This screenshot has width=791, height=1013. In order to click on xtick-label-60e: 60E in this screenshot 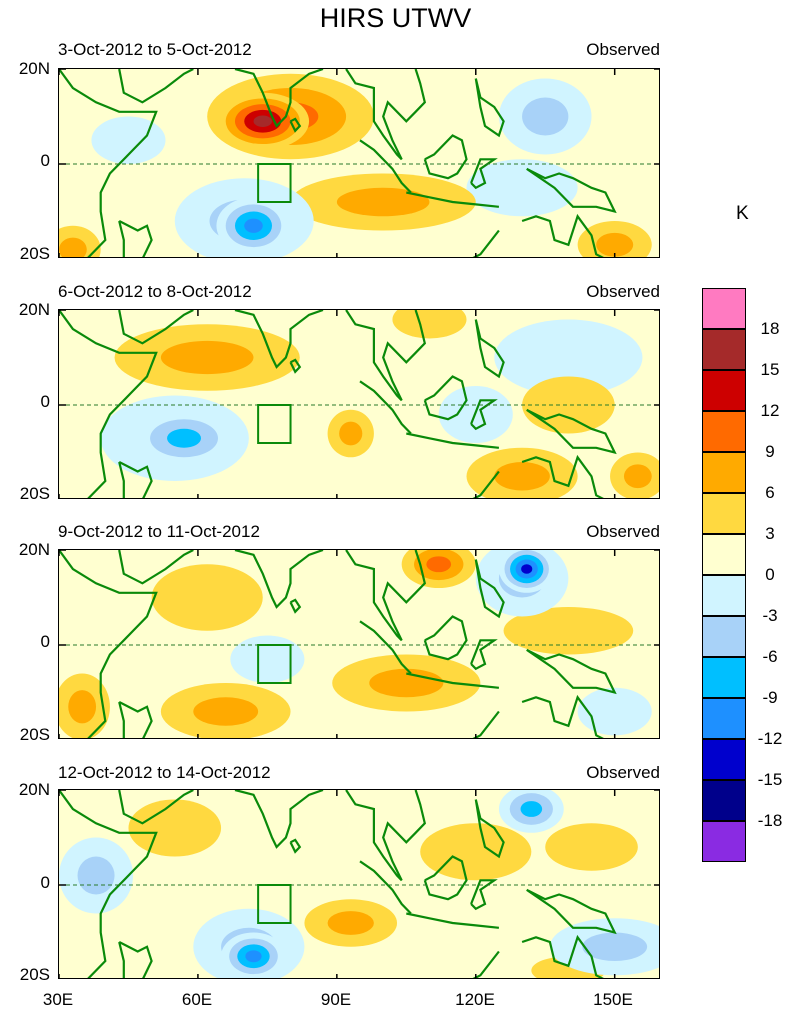, I will do `click(197, 999)`.